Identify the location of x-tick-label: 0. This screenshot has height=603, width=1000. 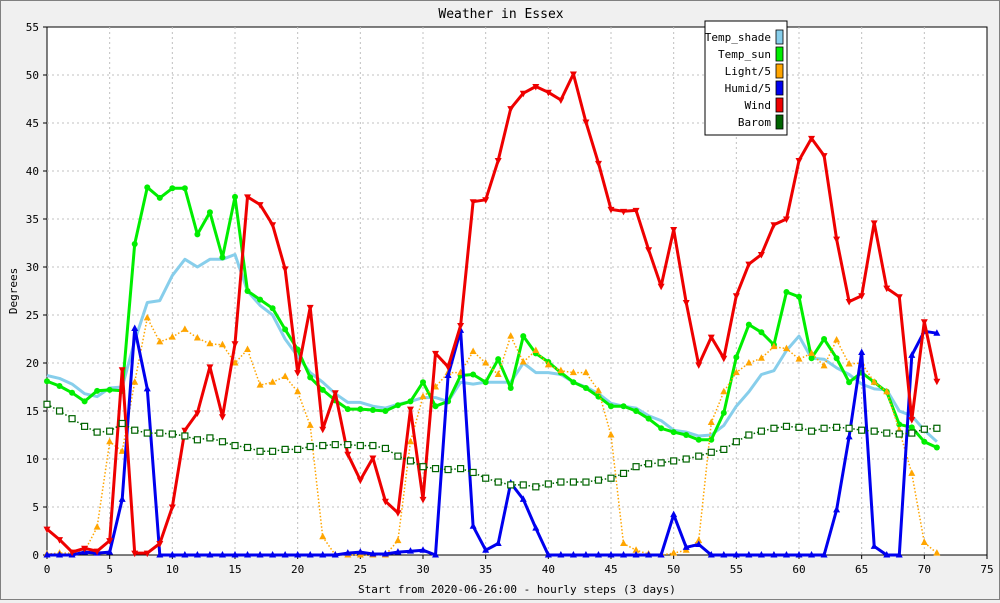
(47, 569).